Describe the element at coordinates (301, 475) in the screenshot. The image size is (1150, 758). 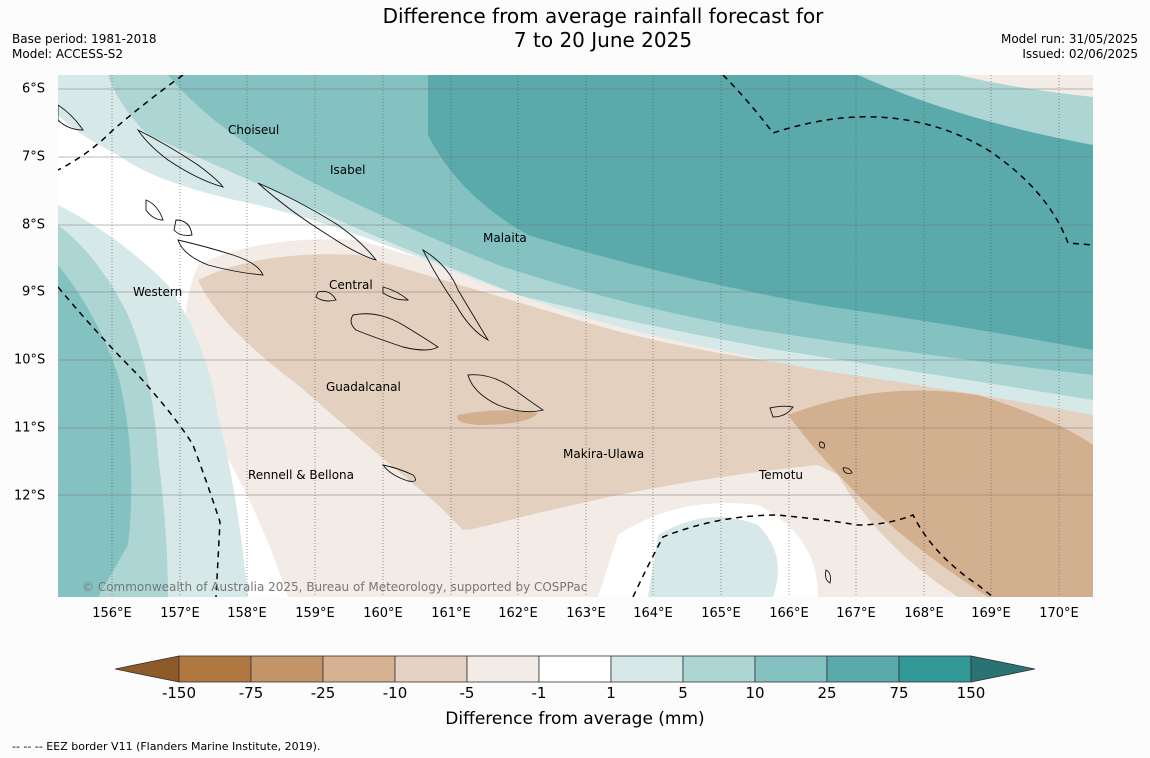
I see `label-rennell-bellona: Rennell & Bellona` at that location.